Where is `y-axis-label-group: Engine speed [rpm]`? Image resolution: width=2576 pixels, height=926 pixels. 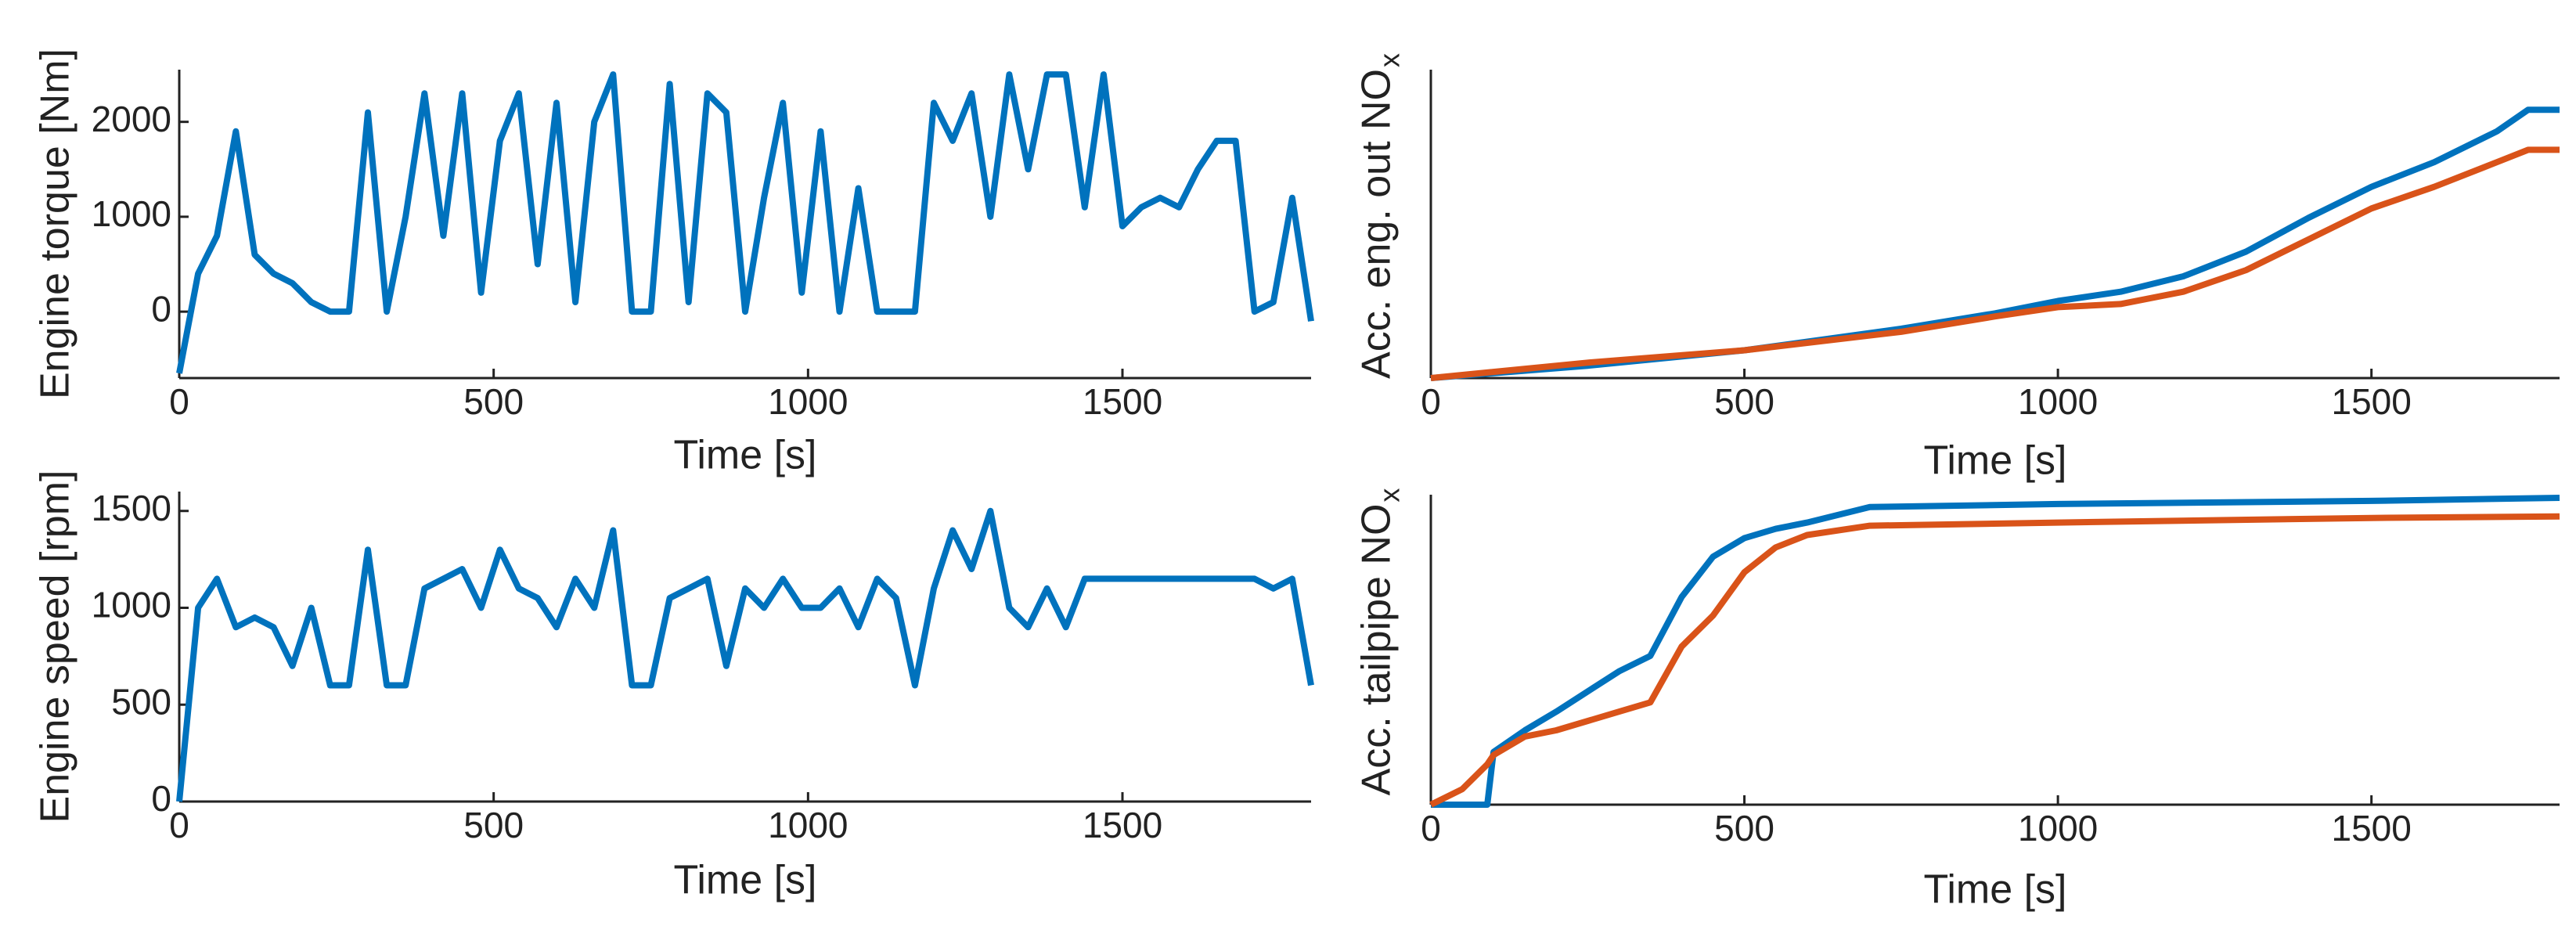
y-axis-label-group: Engine speed [rpm] is located at coordinates (55, 646).